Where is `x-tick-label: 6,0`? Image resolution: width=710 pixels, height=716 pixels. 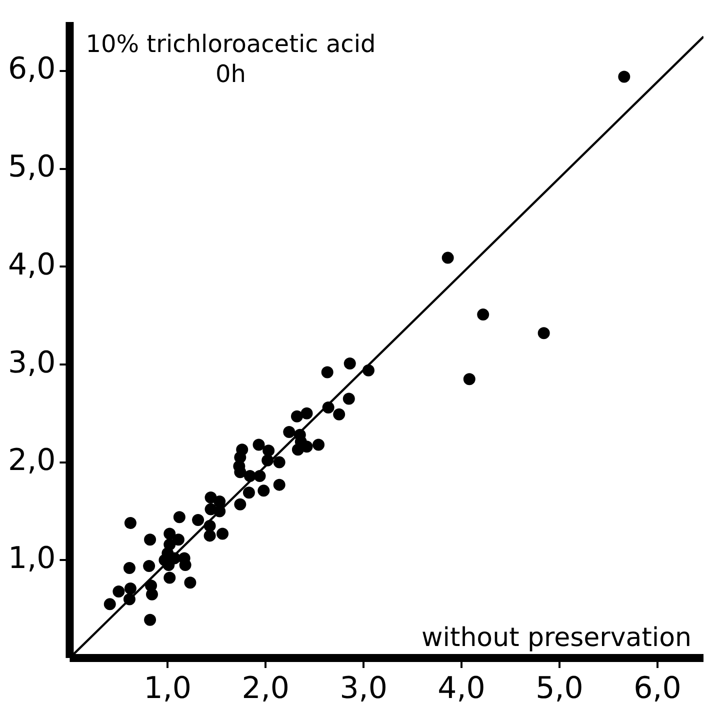 x-tick-label: 6,0 is located at coordinates (658, 688).